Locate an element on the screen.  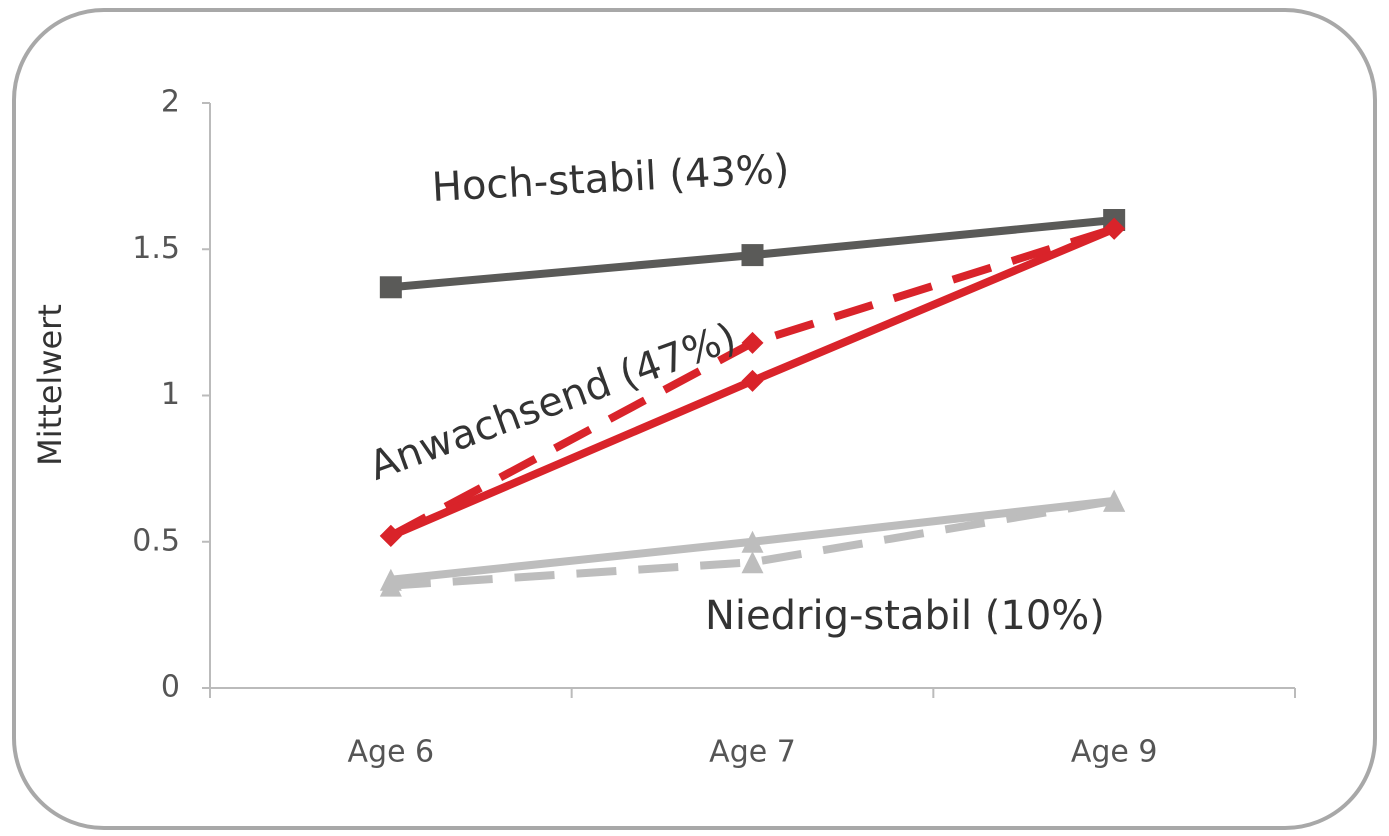
y-tick-label: 0.5 is located at coordinates (156, 540).